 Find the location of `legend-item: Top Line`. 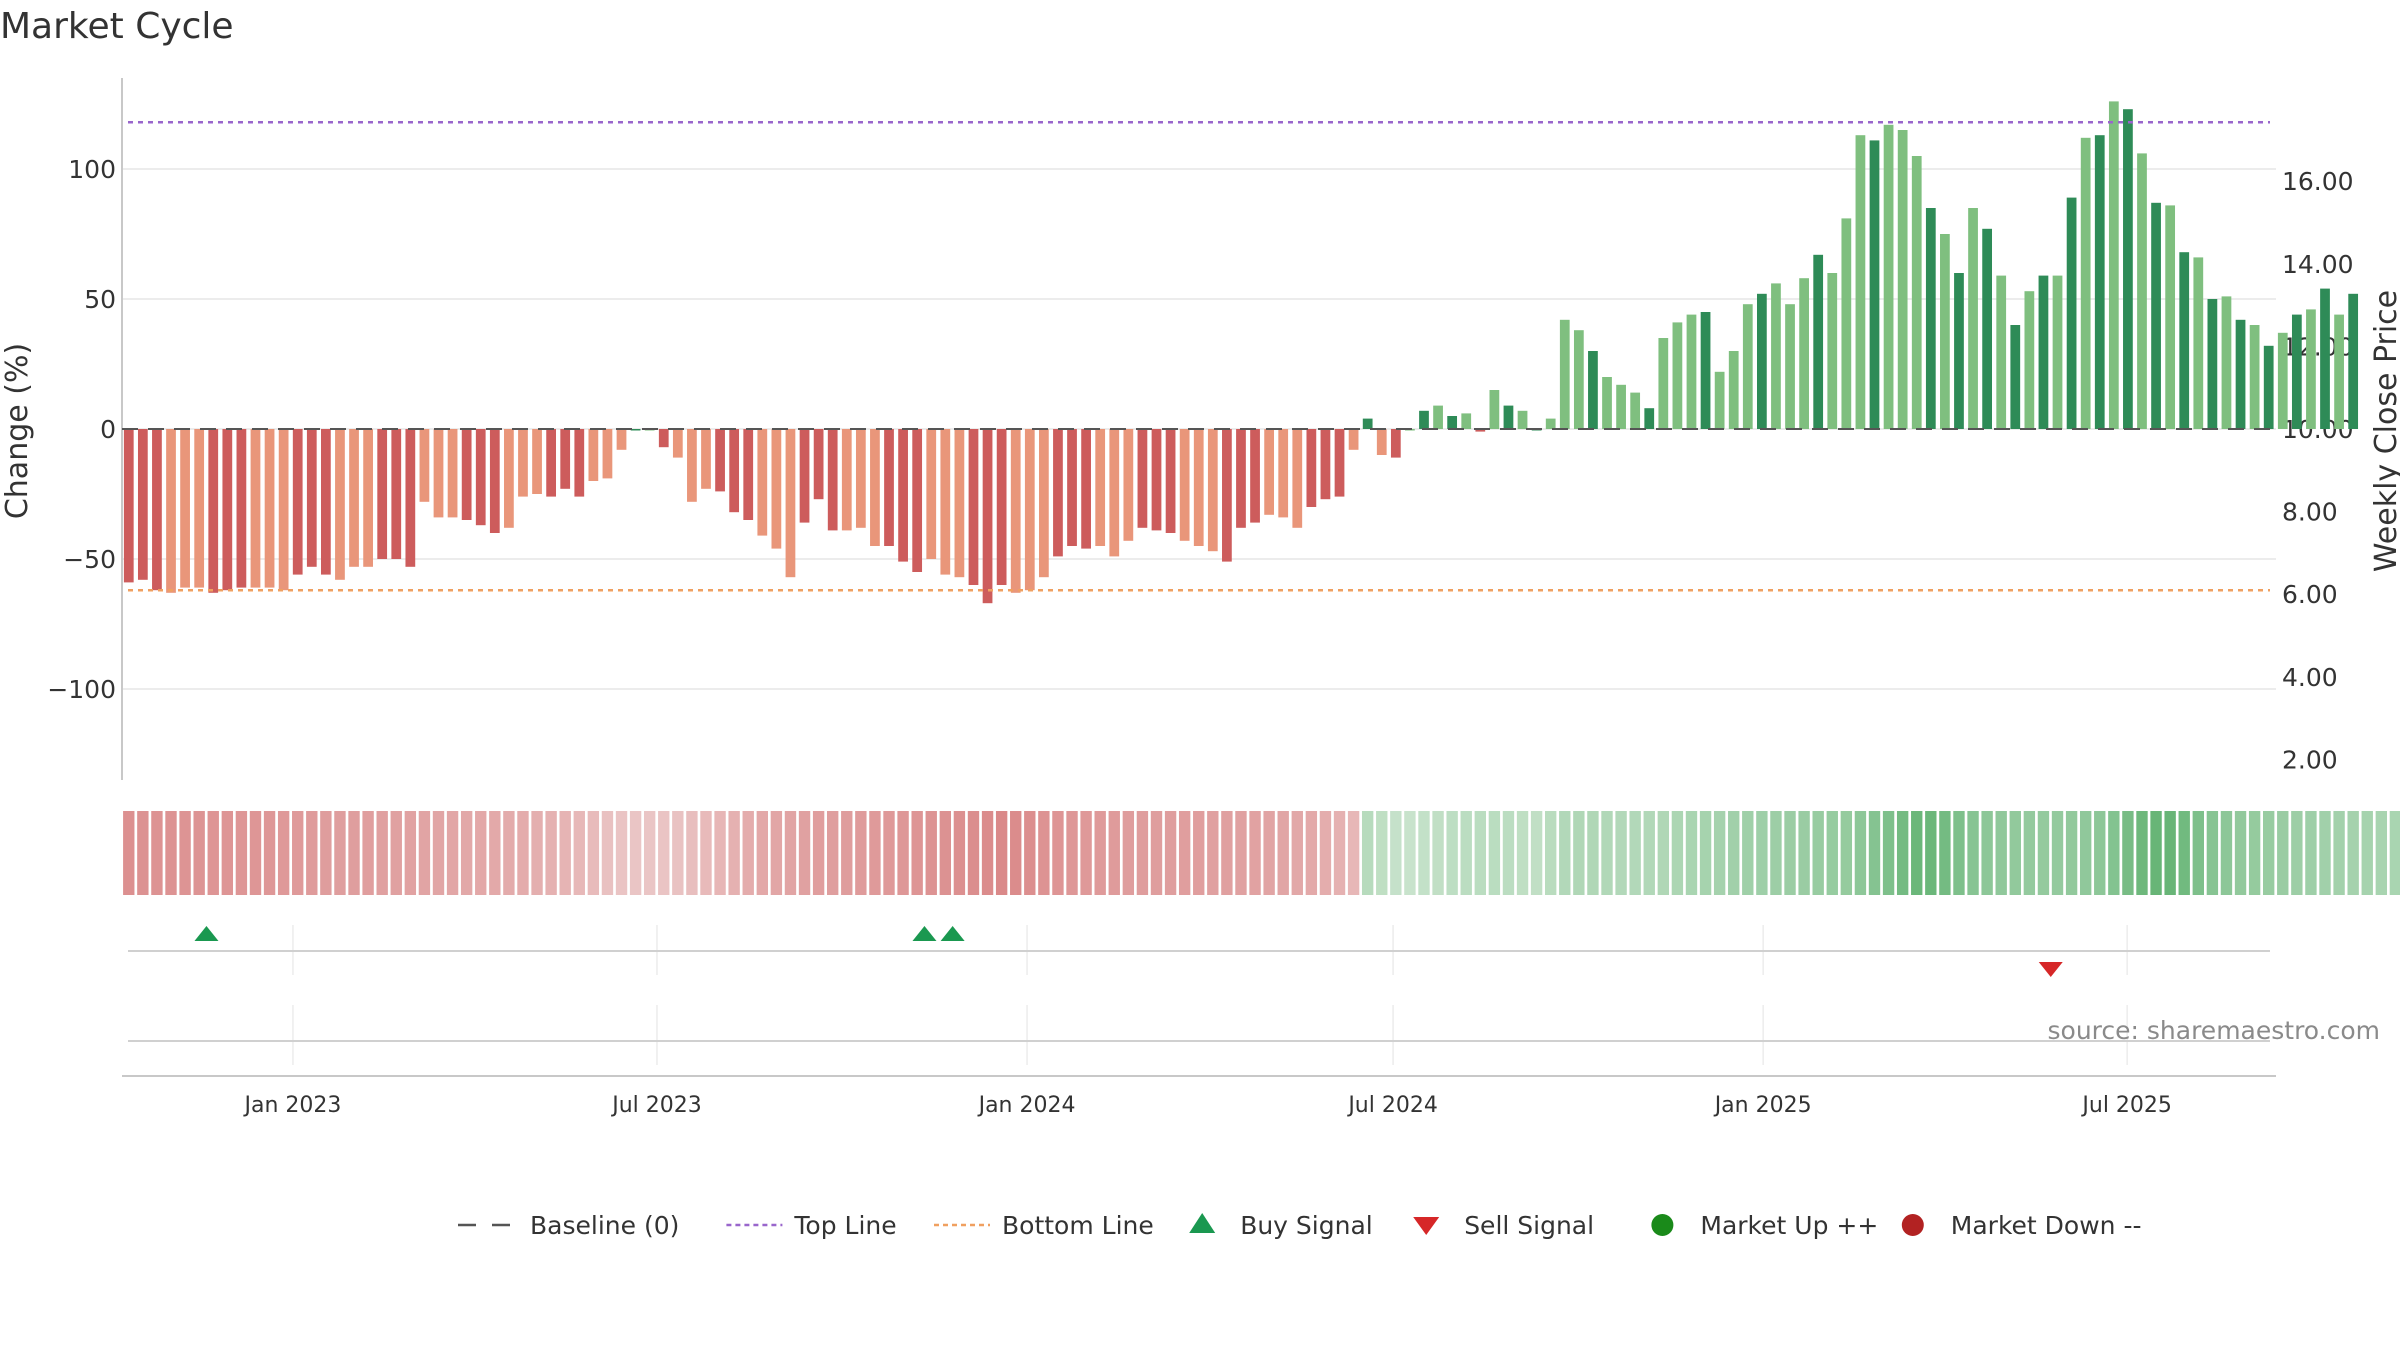

legend-item: Top Line is located at coordinates (811, 1225).